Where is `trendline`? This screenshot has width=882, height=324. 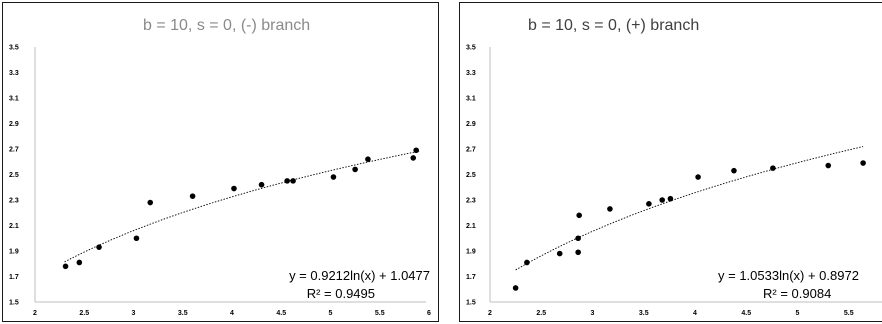
trendline is located at coordinates (242, 206).